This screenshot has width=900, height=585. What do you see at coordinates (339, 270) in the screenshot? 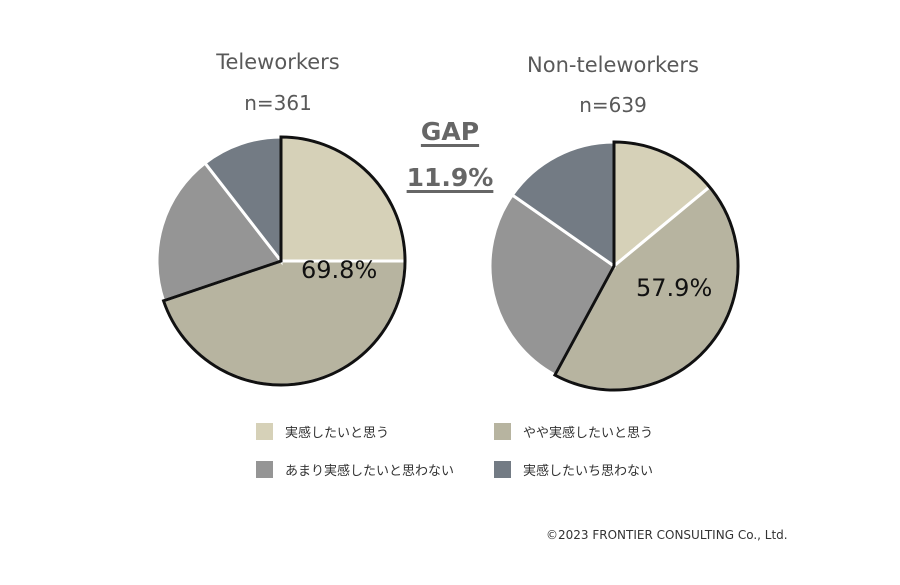
I see `highlight-label-teleworkers: 69.8%` at bounding box center [339, 270].